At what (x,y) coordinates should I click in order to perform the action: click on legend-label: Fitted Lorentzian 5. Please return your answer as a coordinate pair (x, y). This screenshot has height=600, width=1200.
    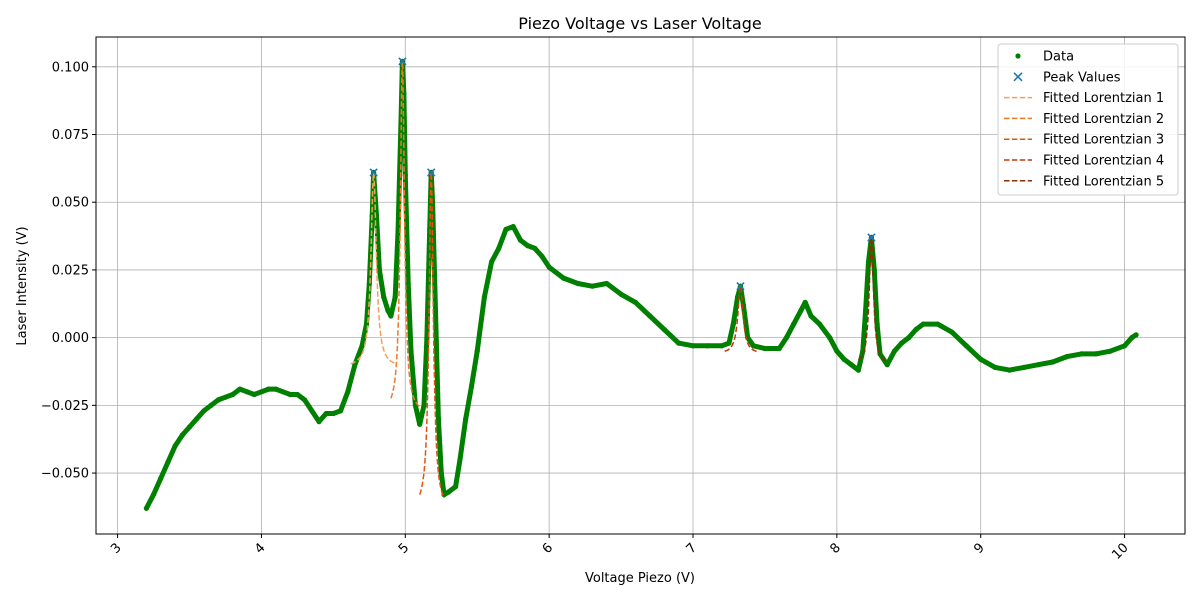
    Looking at the image, I should click on (1103, 181).